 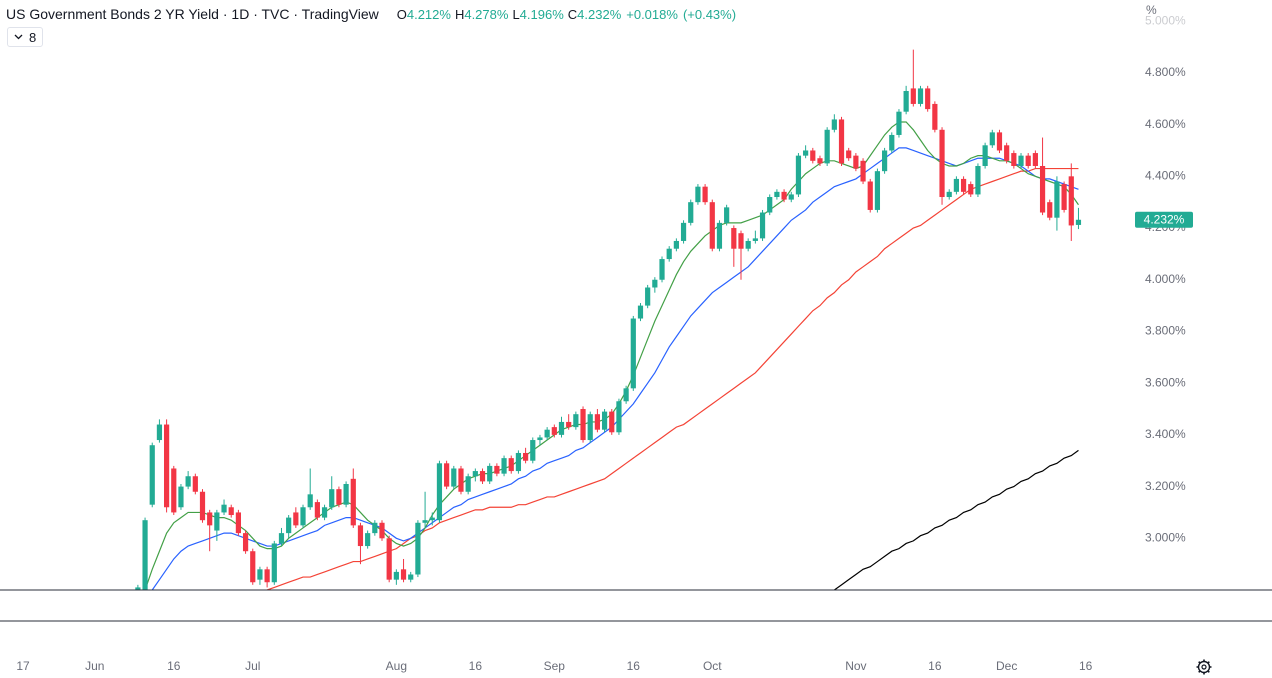 I want to click on settings-icon, so click(x=1204, y=667).